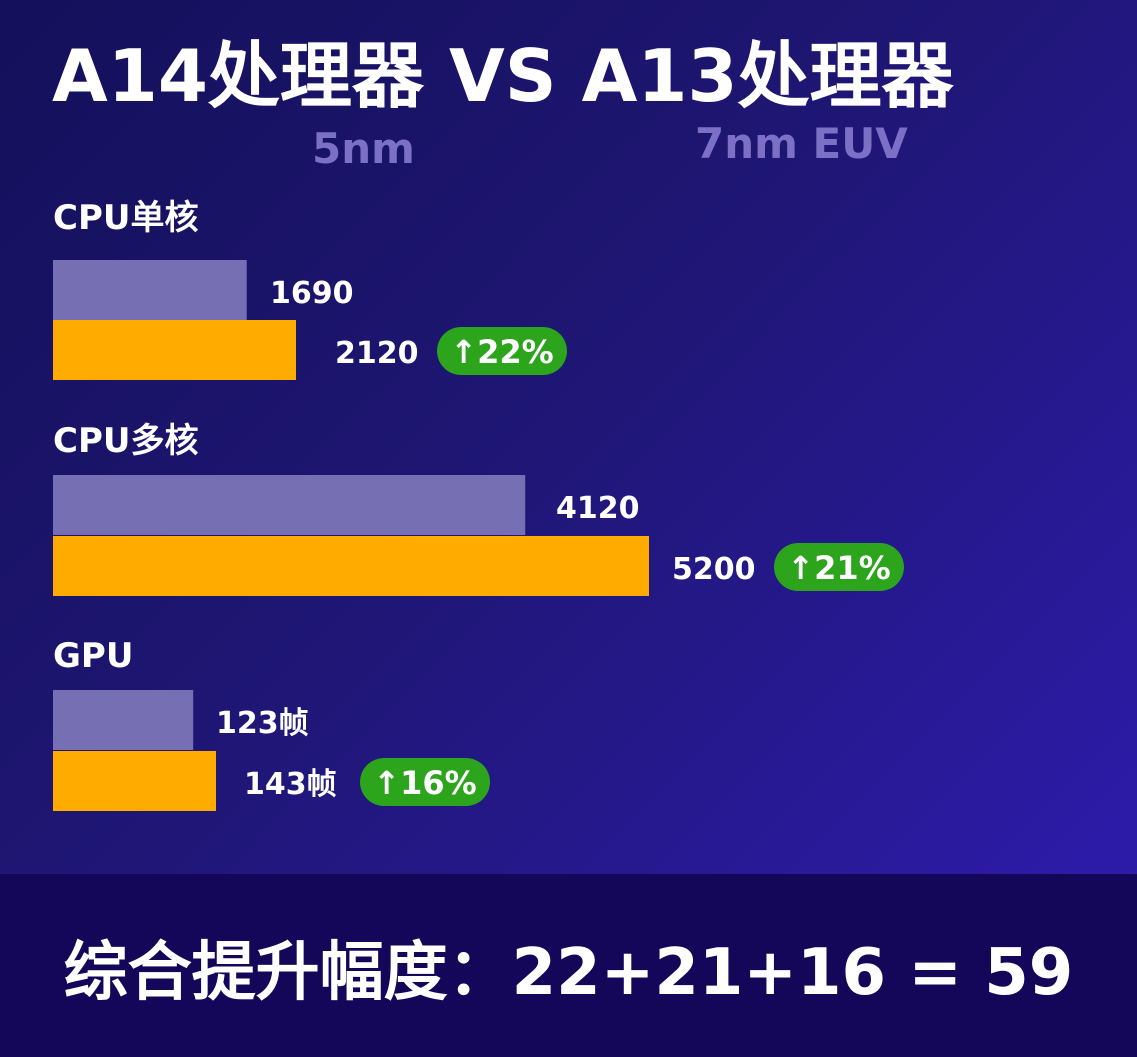  Describe the element at coordinates (93, 656) in the screenshot. I see `category-label: GPU` at that location.